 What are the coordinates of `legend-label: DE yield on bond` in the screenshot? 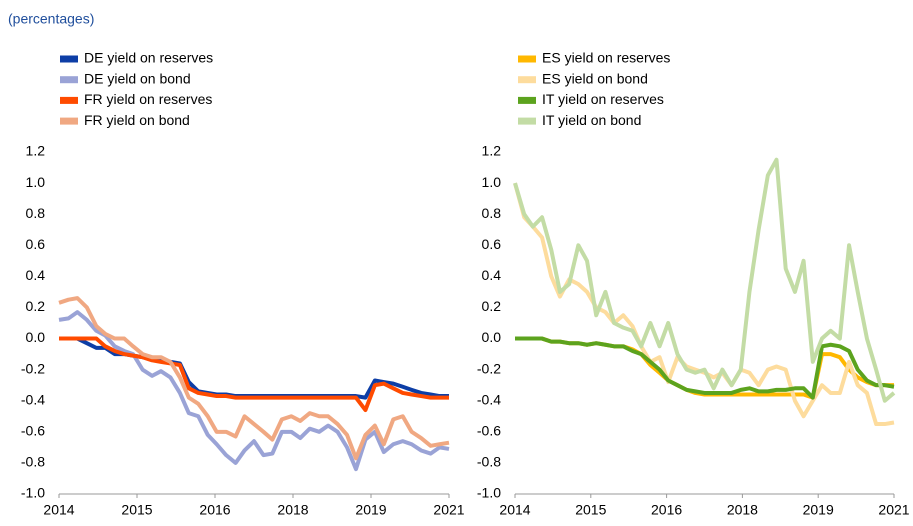 It's located at (137, 78).